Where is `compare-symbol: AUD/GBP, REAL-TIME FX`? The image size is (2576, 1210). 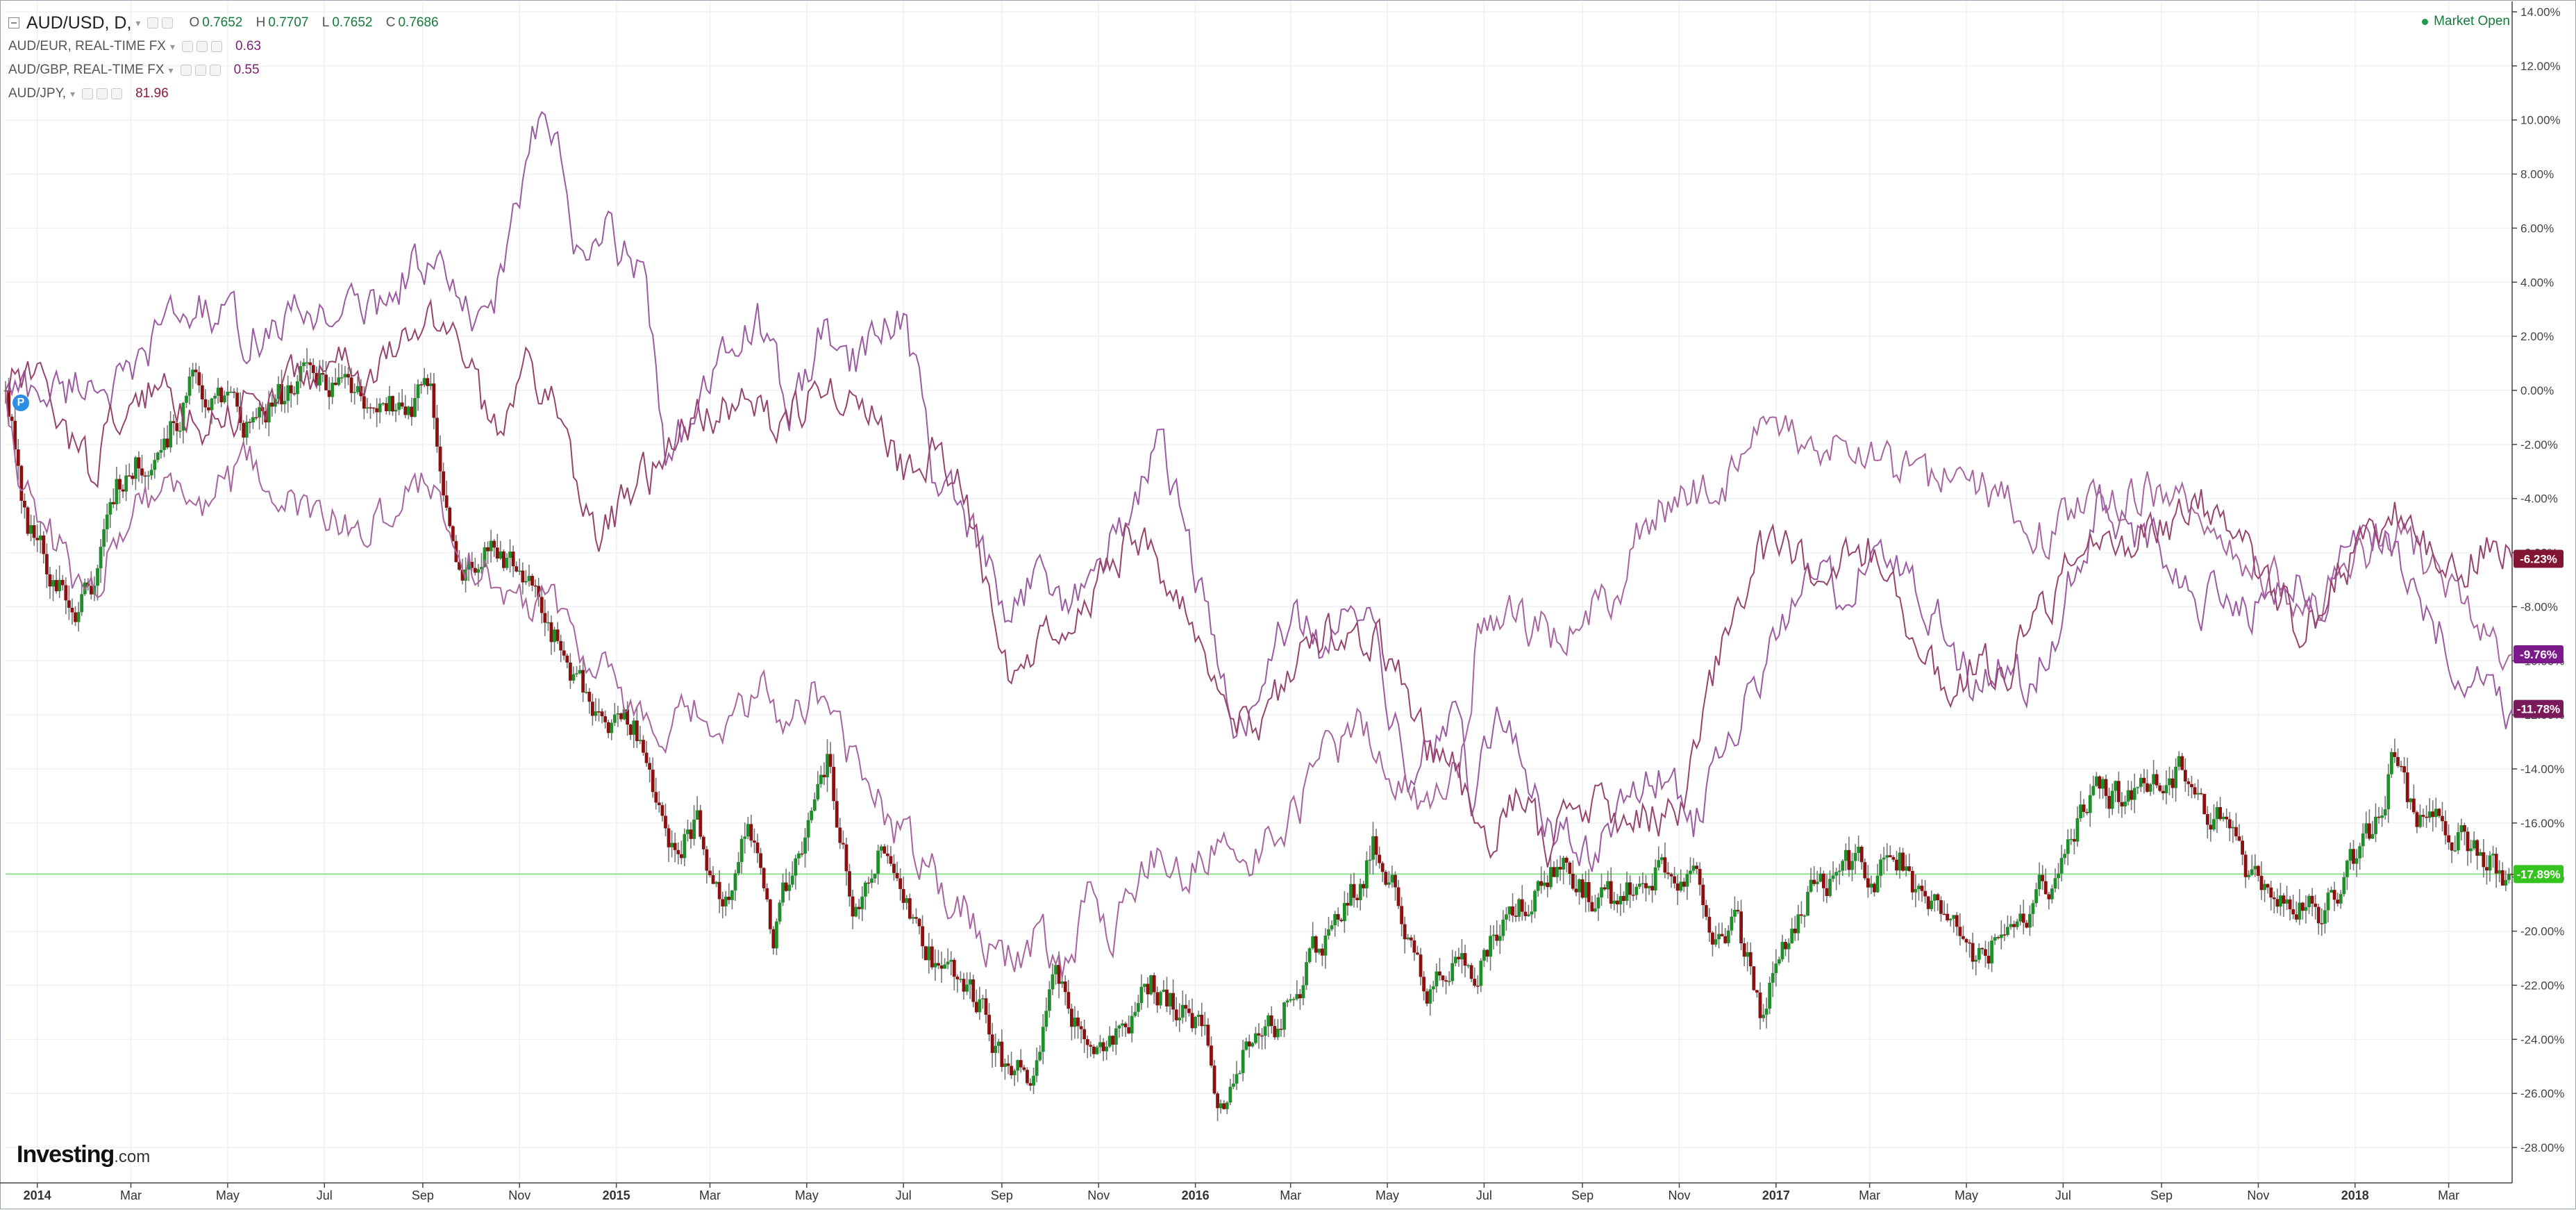
compare-symbol: AUD/GBP, REAL-TIME FX is located at coordinates (86, 70).